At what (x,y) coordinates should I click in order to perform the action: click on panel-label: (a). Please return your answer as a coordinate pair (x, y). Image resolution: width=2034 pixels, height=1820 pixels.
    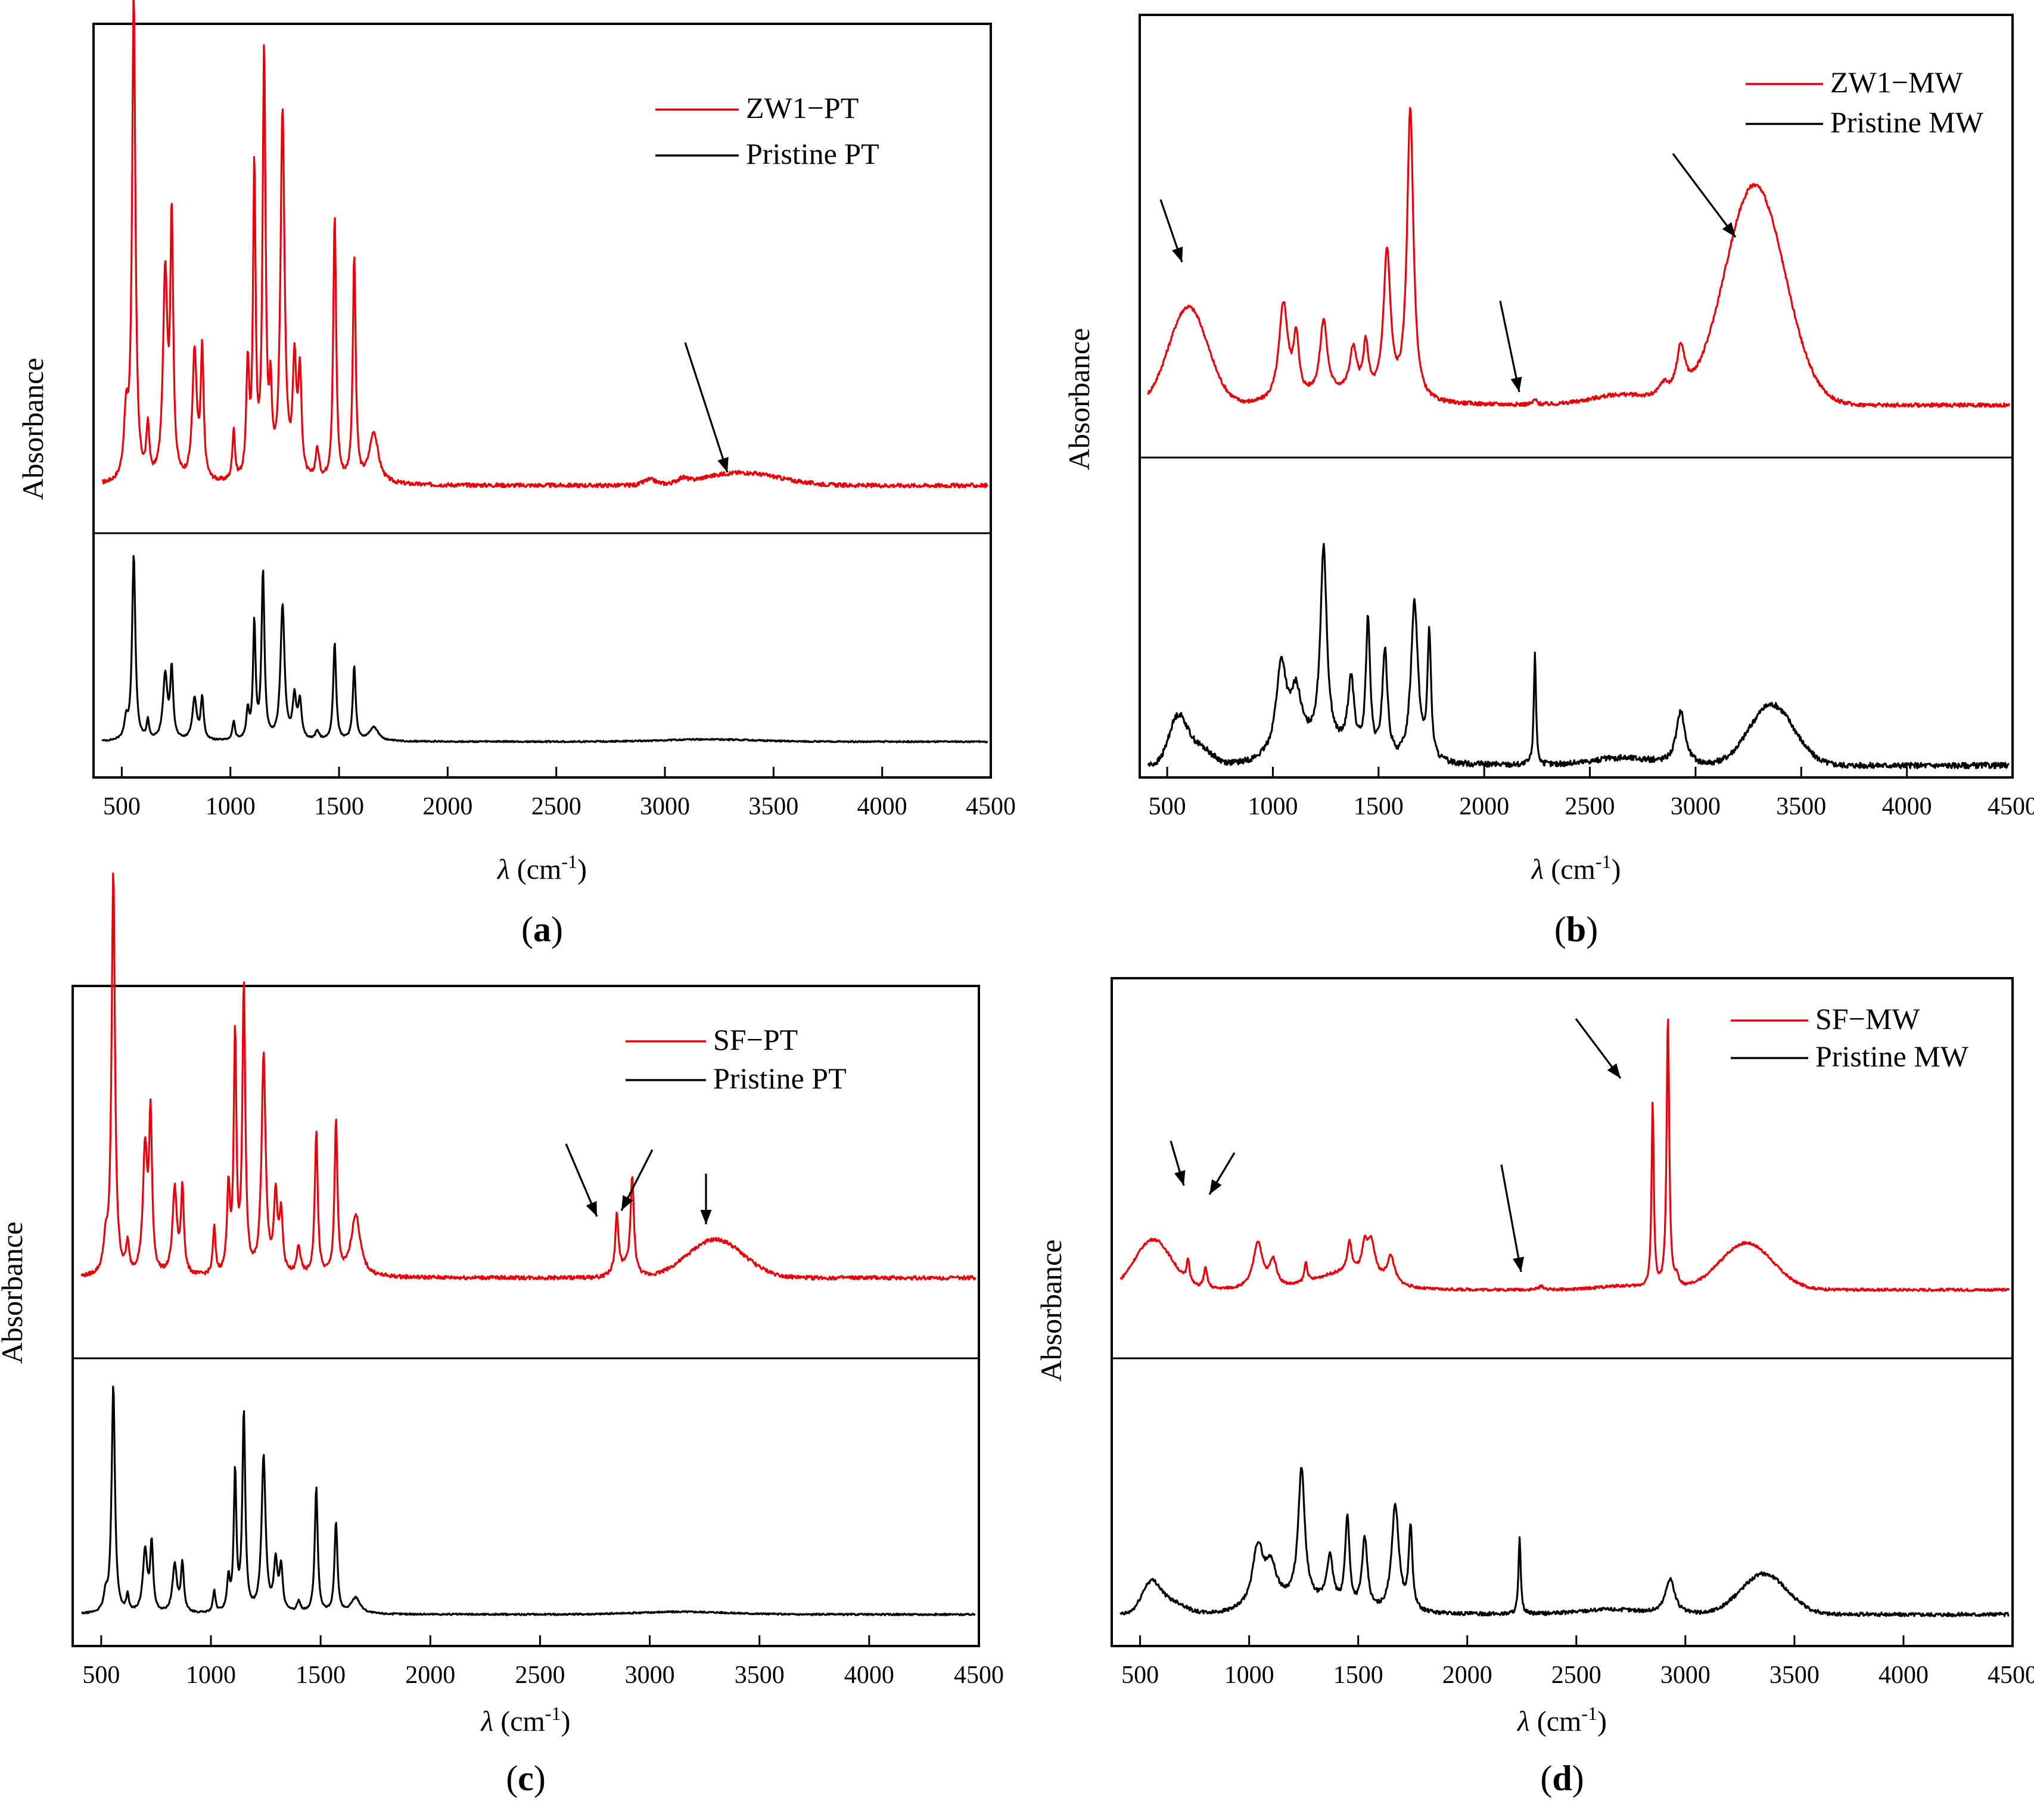
    Looking at the image, I should click on (542, 929).